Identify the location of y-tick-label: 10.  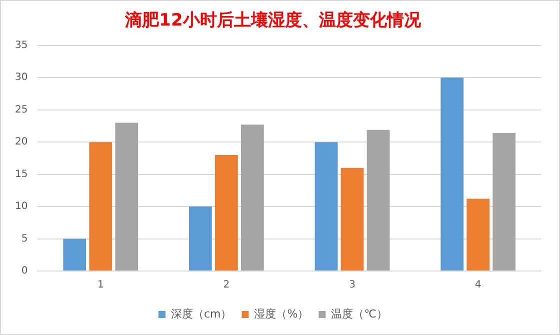
(21, 206).